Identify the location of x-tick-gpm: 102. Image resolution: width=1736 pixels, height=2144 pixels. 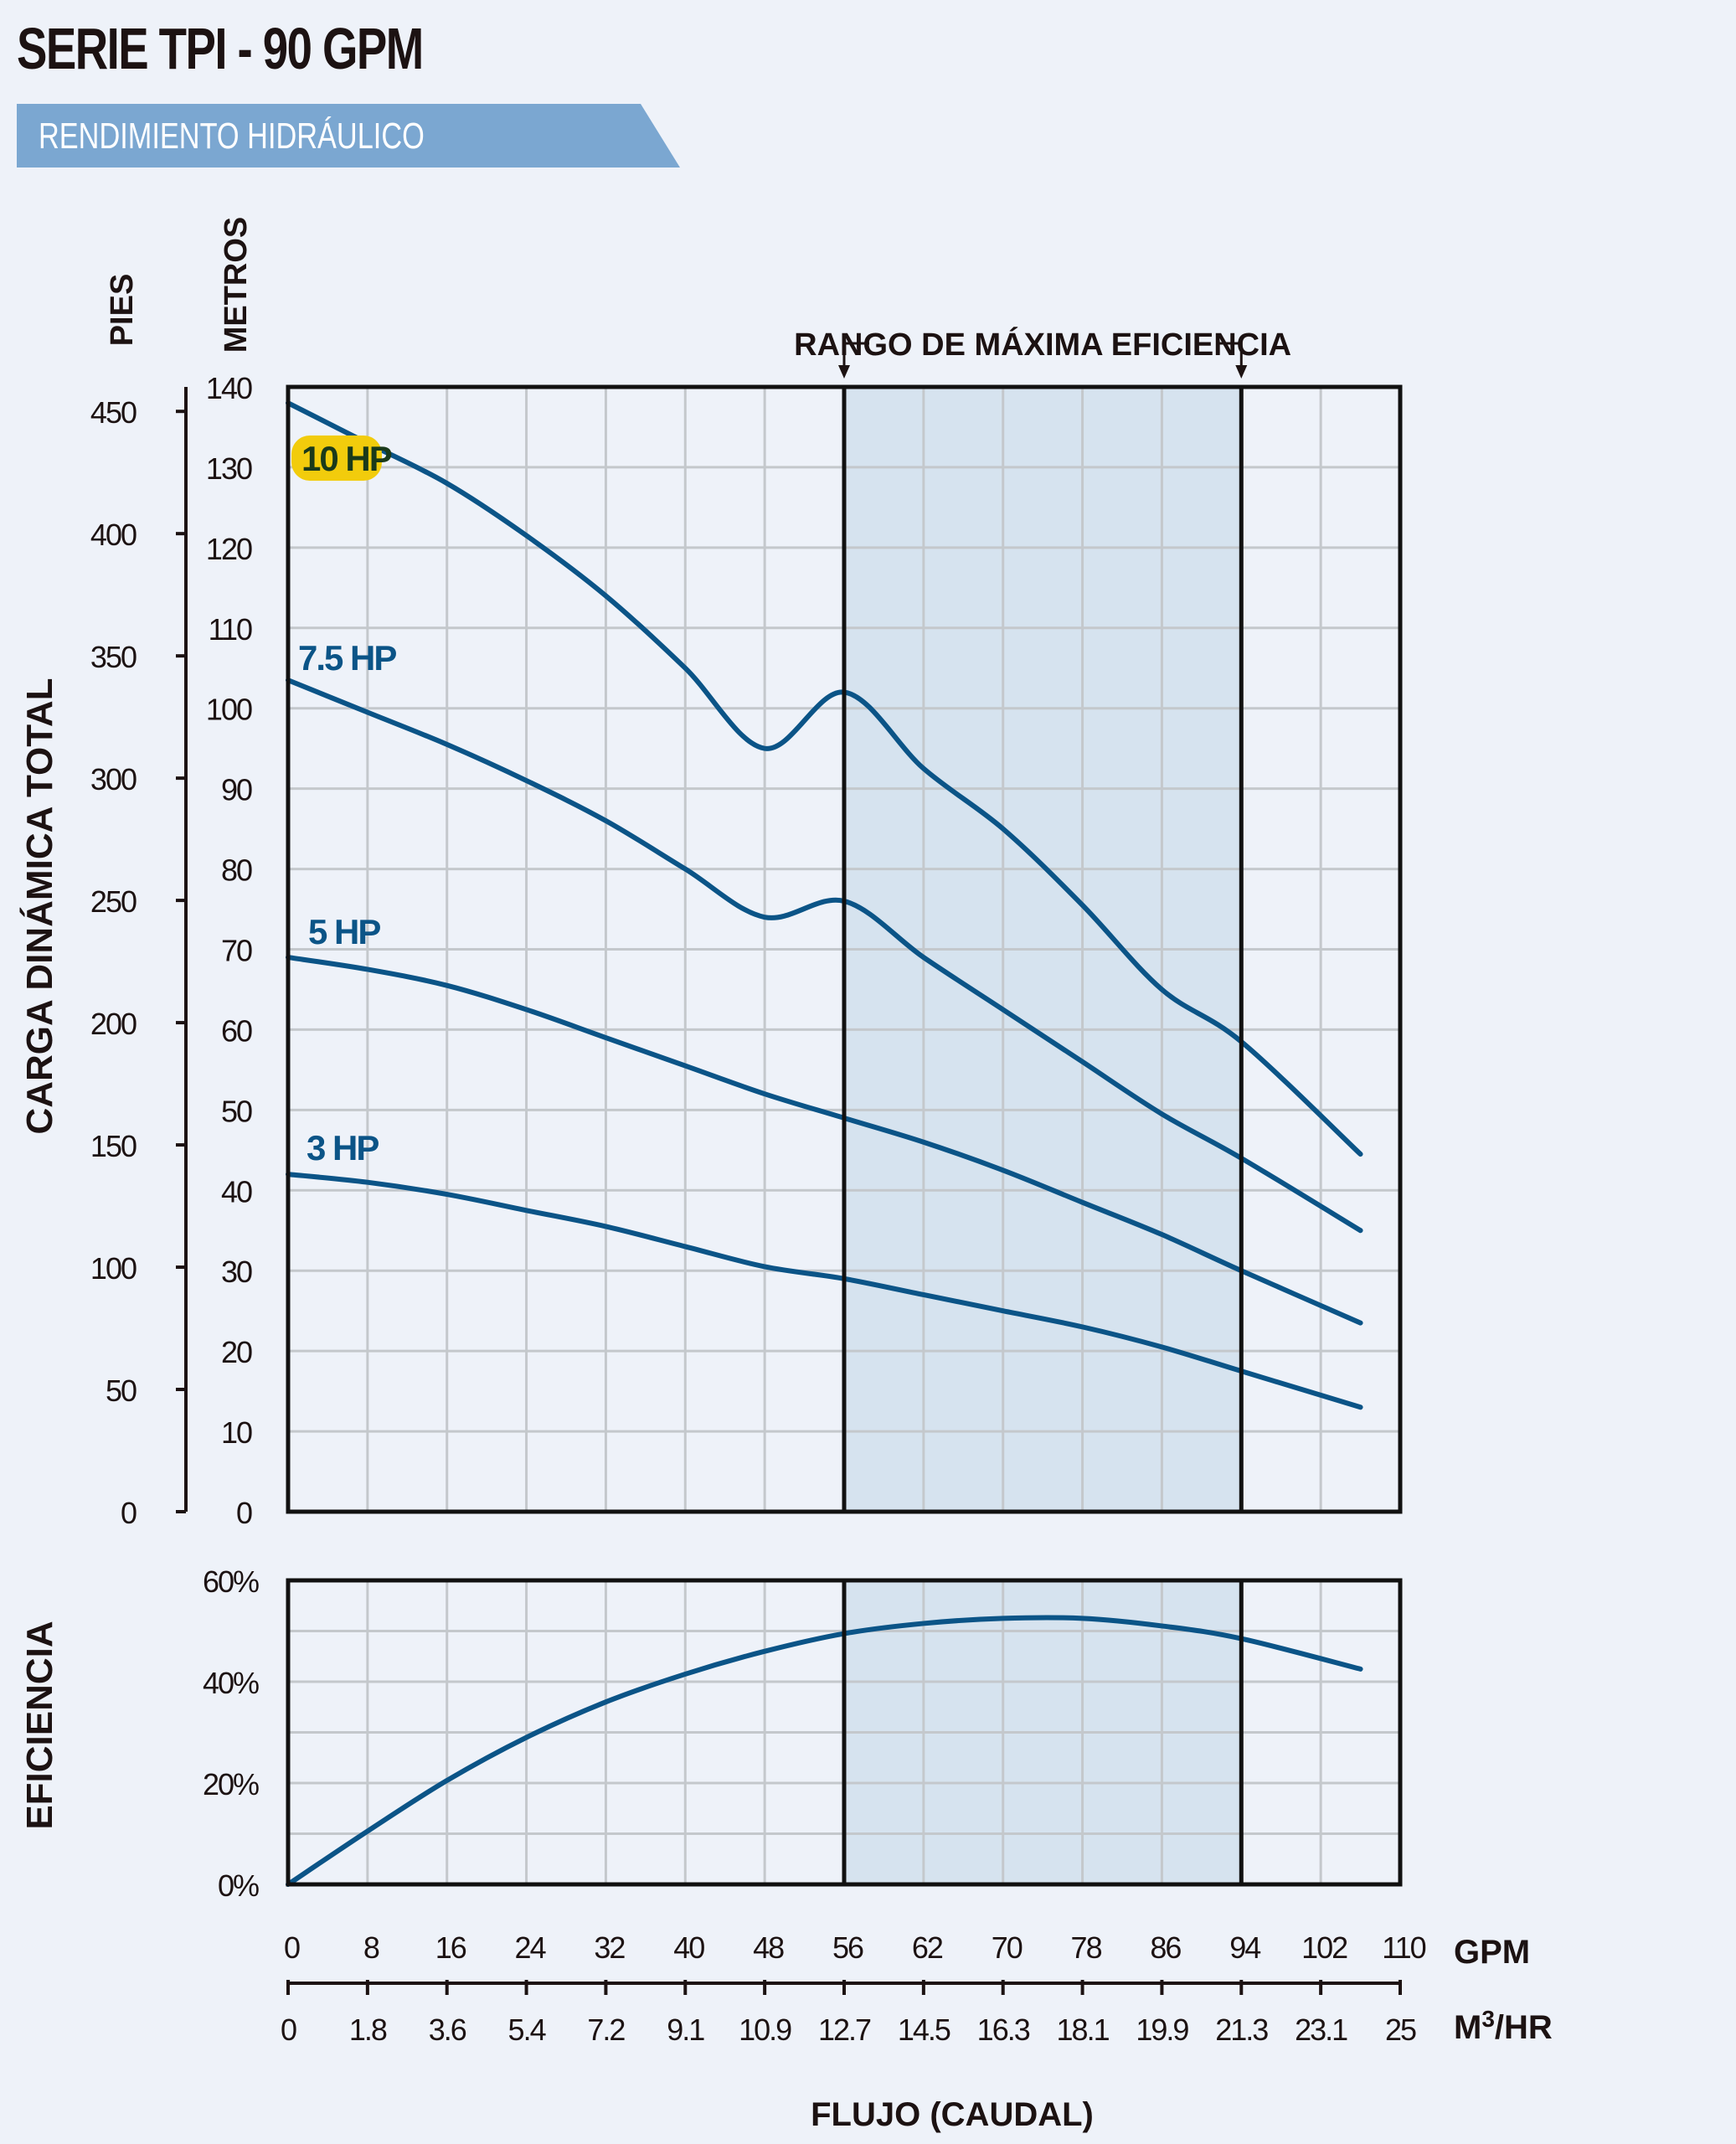
(1324, 1947).